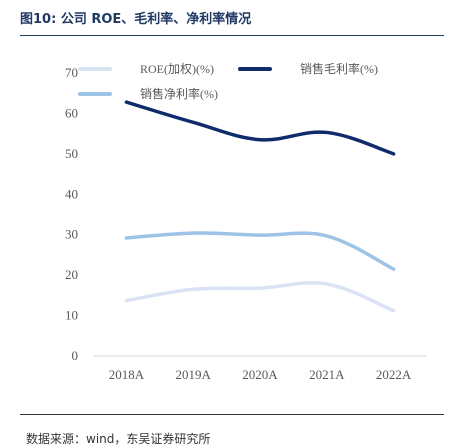  Describe the element at coordinates (118, 438) in the screenshot. I see `source-note: 数据来源：wind，东吴证券研究所` at that location.